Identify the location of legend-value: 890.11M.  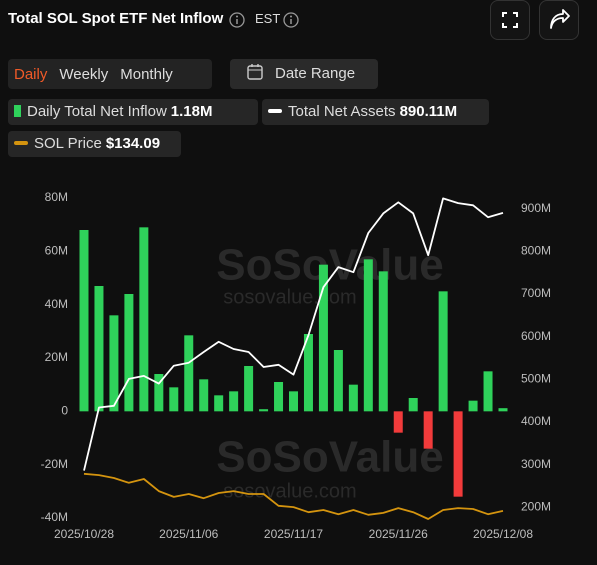
(428, 111).